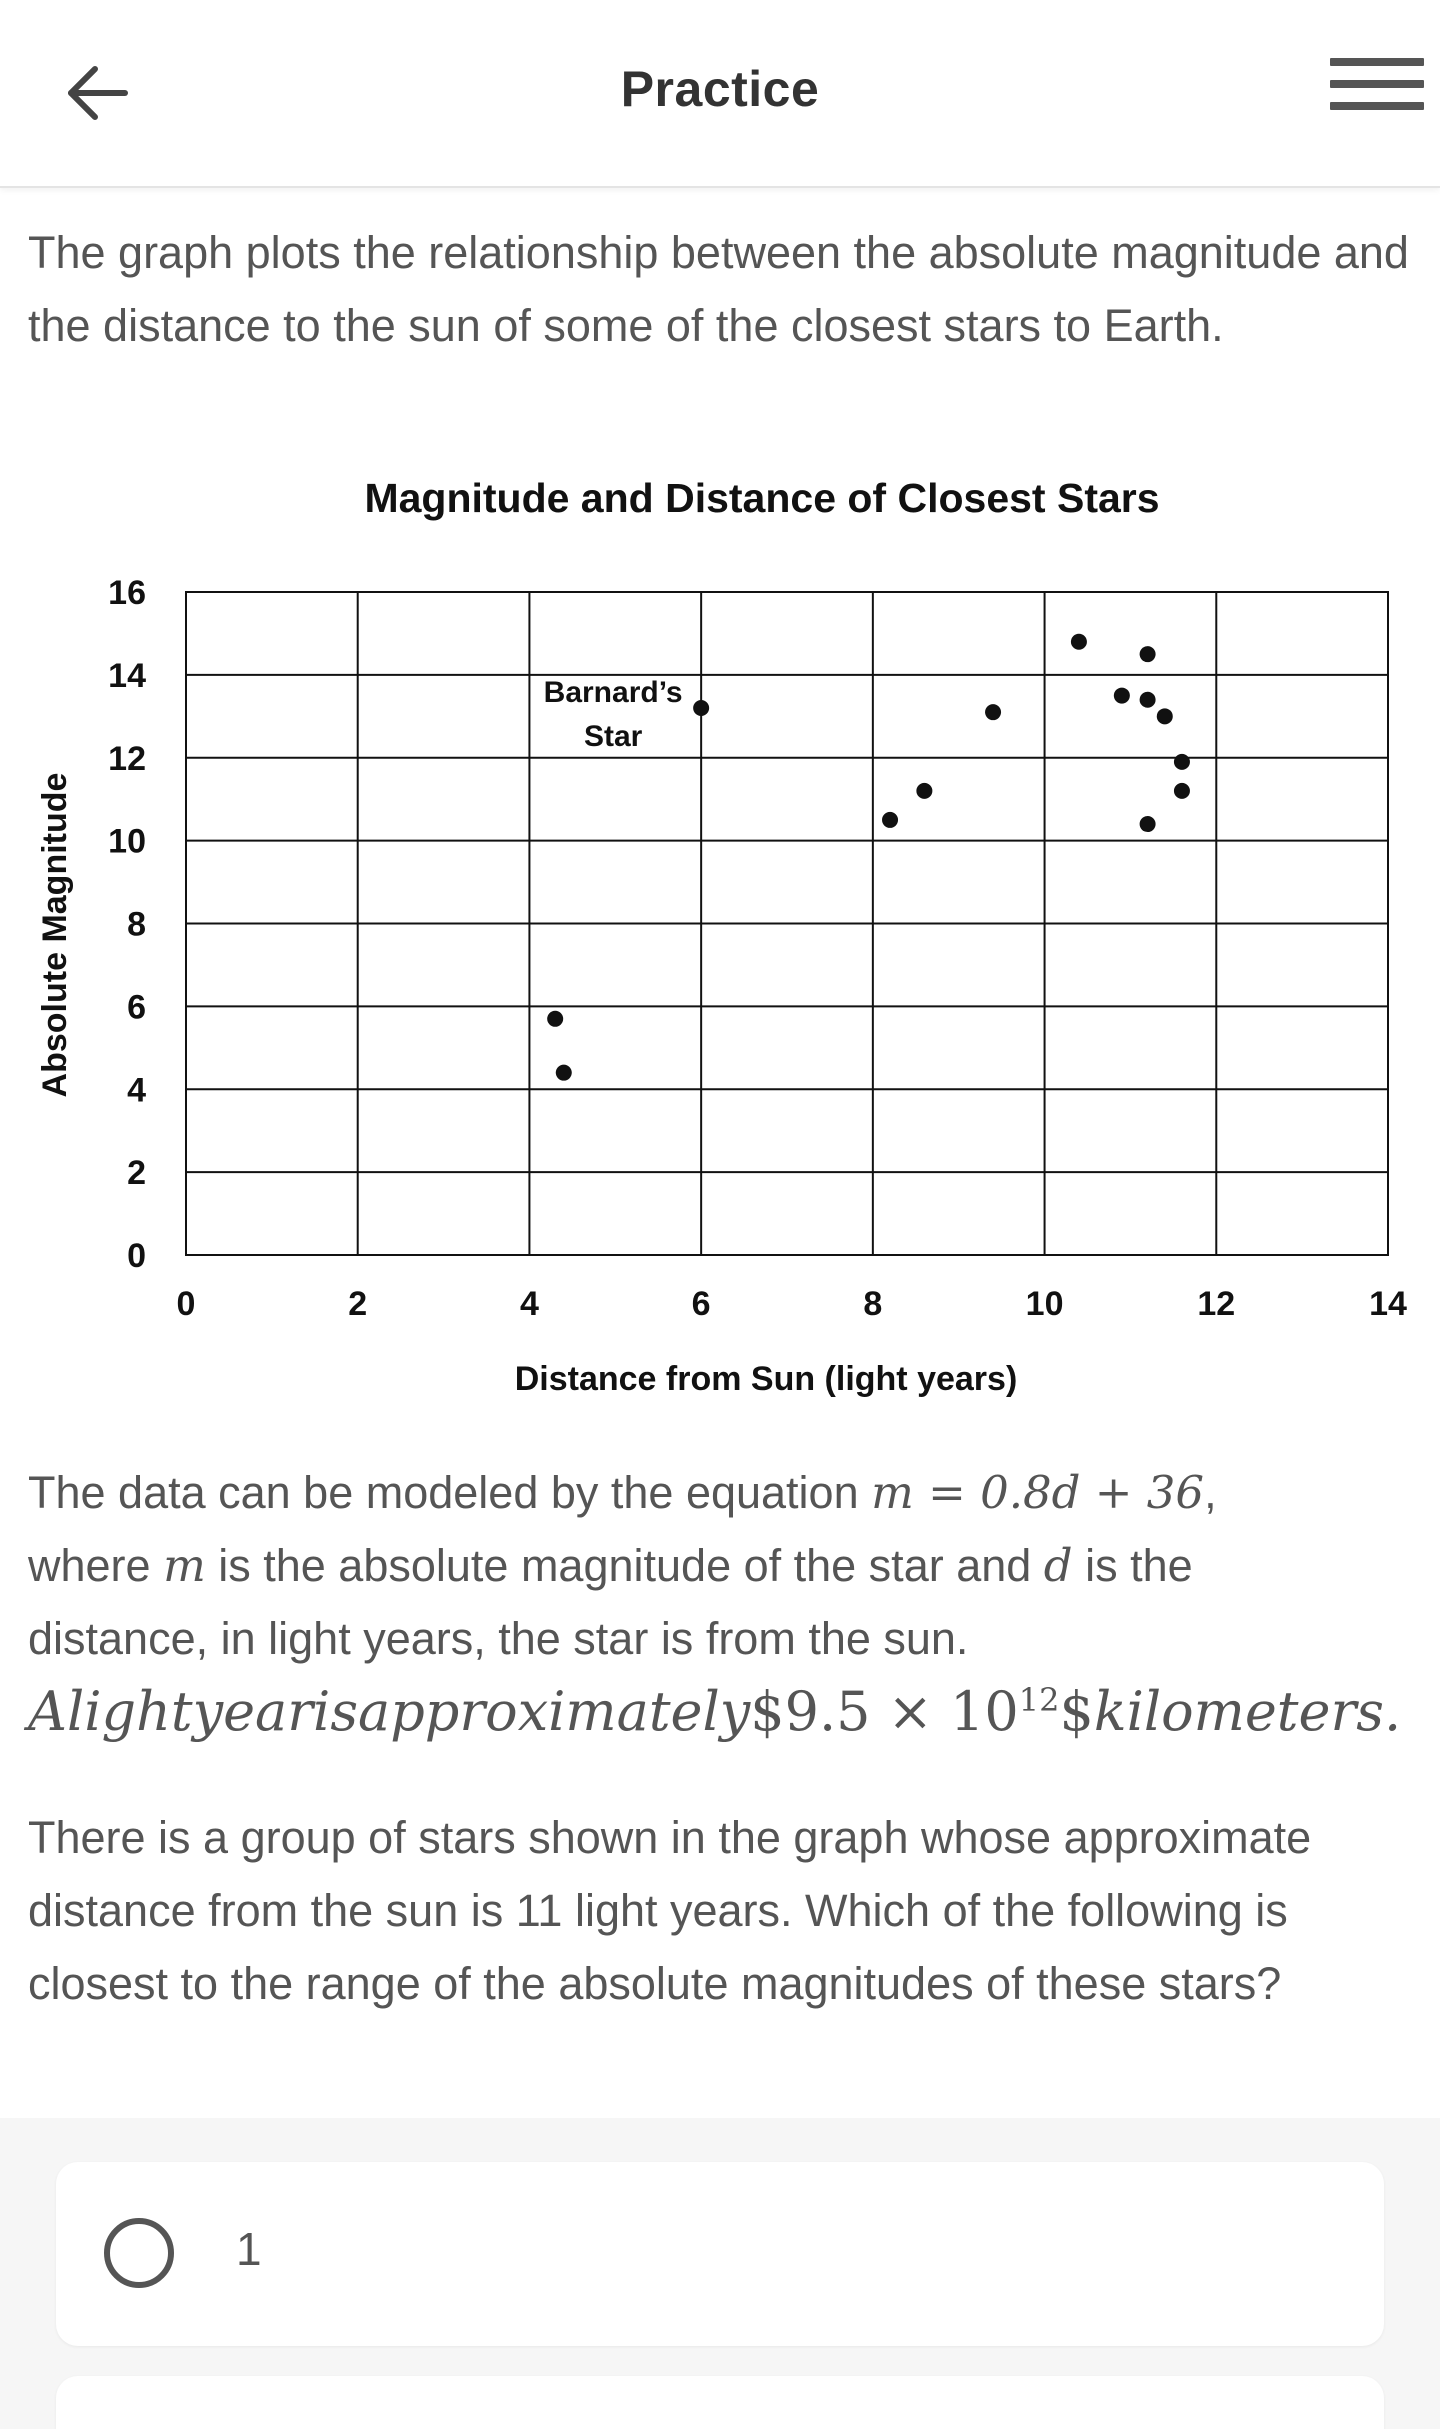  What do you see at coordinates (761, 498) in the screenshot?
I see `chart-title: Magnitude and Distance of Closest Stars` at bounding box center [761, 498].